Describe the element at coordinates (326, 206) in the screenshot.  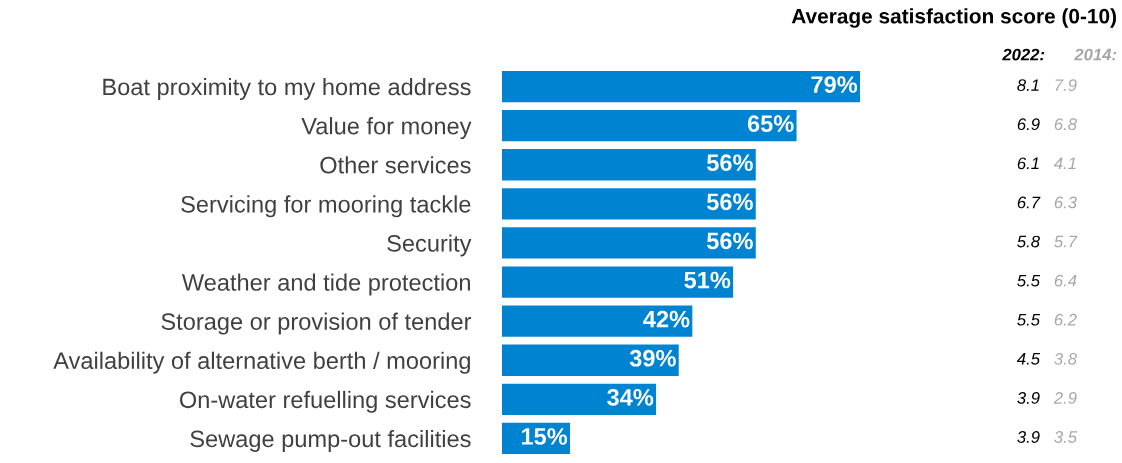
I see `y-tick-label: Servicing for mooring tackle` at that location.